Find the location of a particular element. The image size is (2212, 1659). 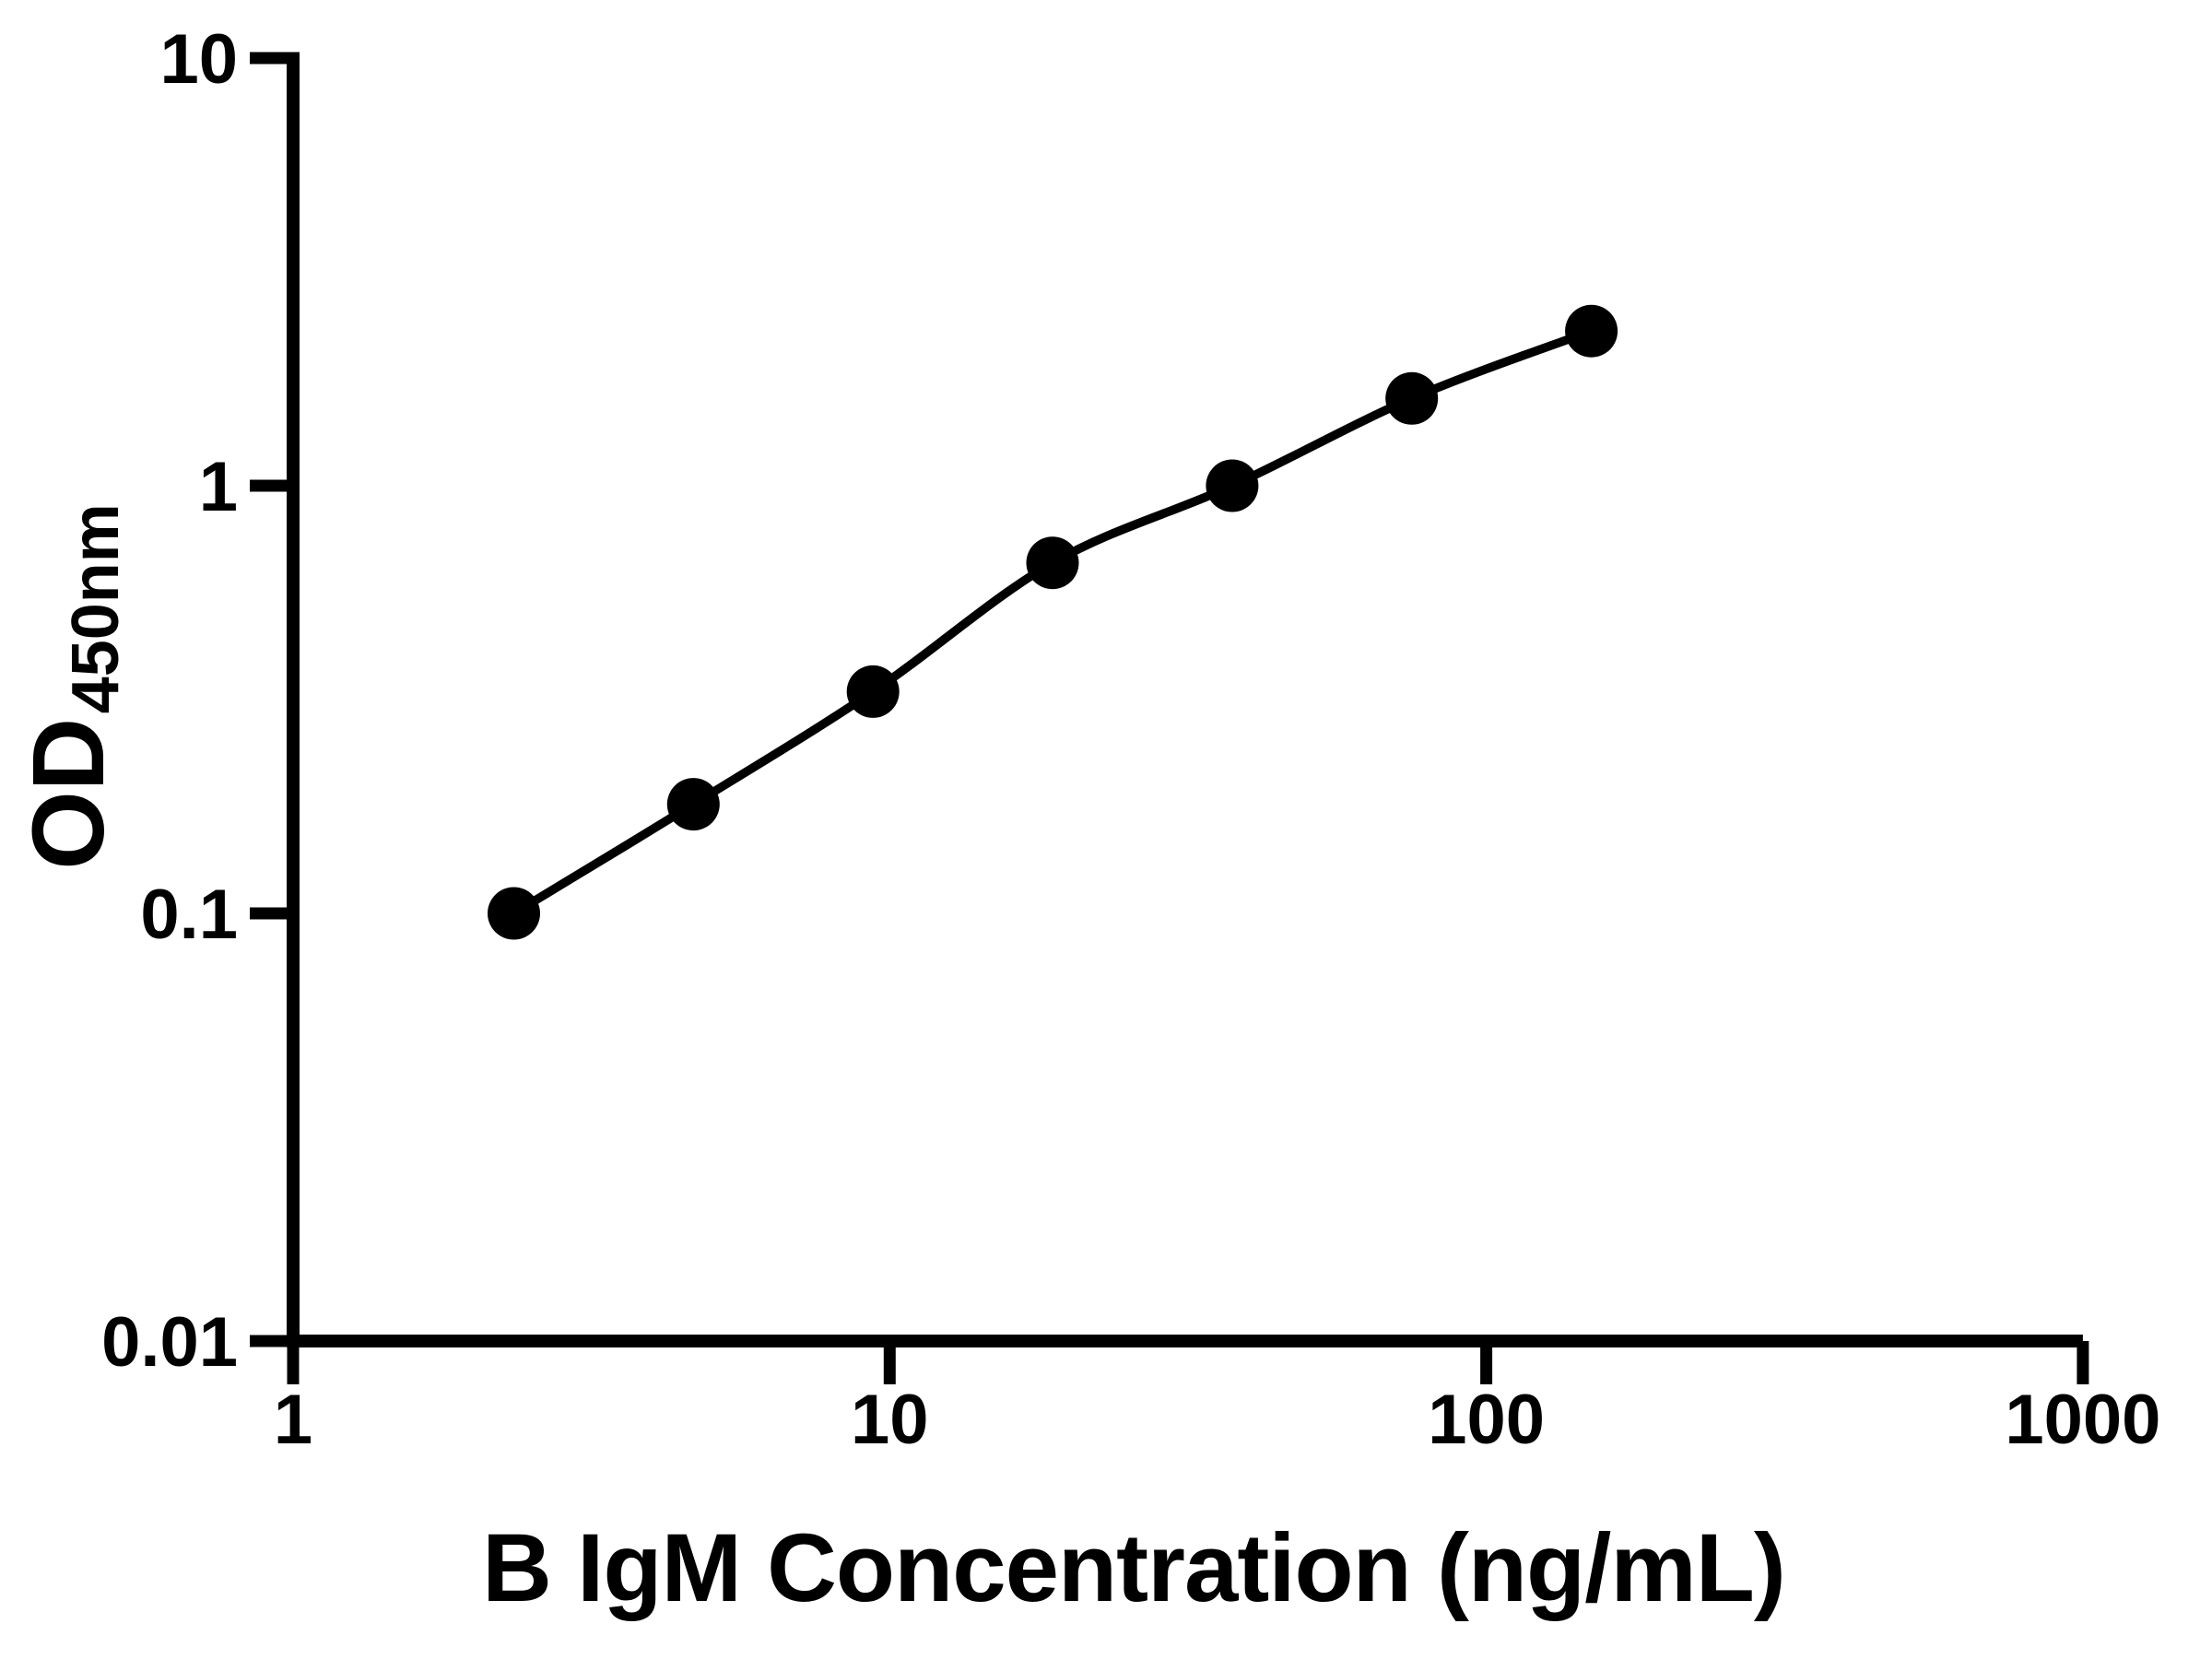

x-tick-label: 100 is located at coordinates (1486, 1420).